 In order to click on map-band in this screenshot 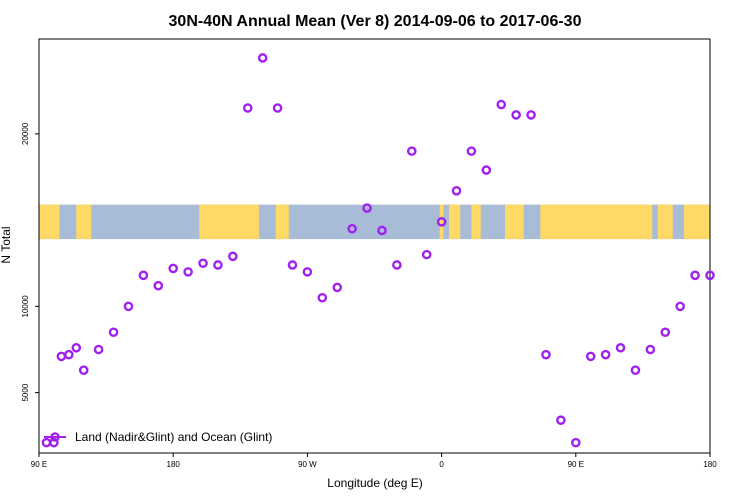, I will do `click(374, 222)`.